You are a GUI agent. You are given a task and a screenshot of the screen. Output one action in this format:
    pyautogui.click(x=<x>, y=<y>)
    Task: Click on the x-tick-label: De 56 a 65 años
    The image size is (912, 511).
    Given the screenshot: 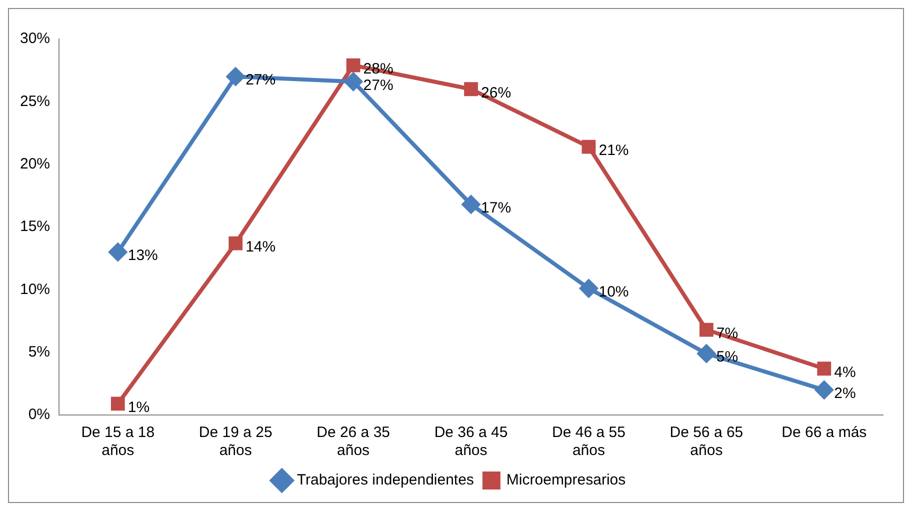 What is the action you would take?
    pyautogui.click(x=707, y=442)
    